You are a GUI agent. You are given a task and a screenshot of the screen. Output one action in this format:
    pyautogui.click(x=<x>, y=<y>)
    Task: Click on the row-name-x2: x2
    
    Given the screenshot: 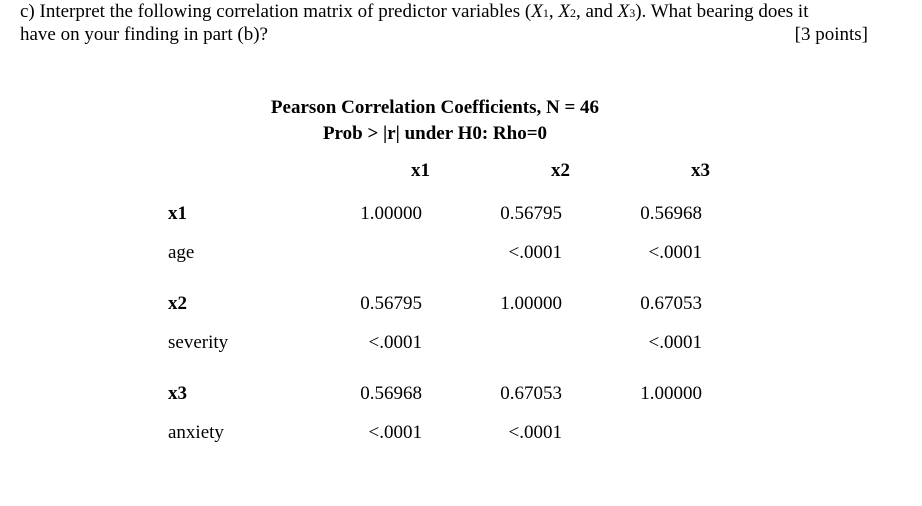 What is the action you would take?
    pyautogui.click(x=177, y=303)
    